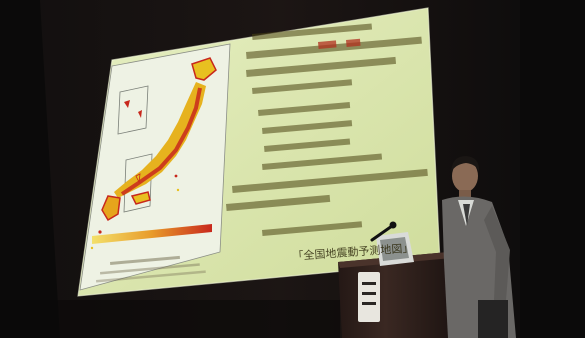  Describe the element at coordinates (153, 153) in the screenshot. I see `japan-outline` at that location.